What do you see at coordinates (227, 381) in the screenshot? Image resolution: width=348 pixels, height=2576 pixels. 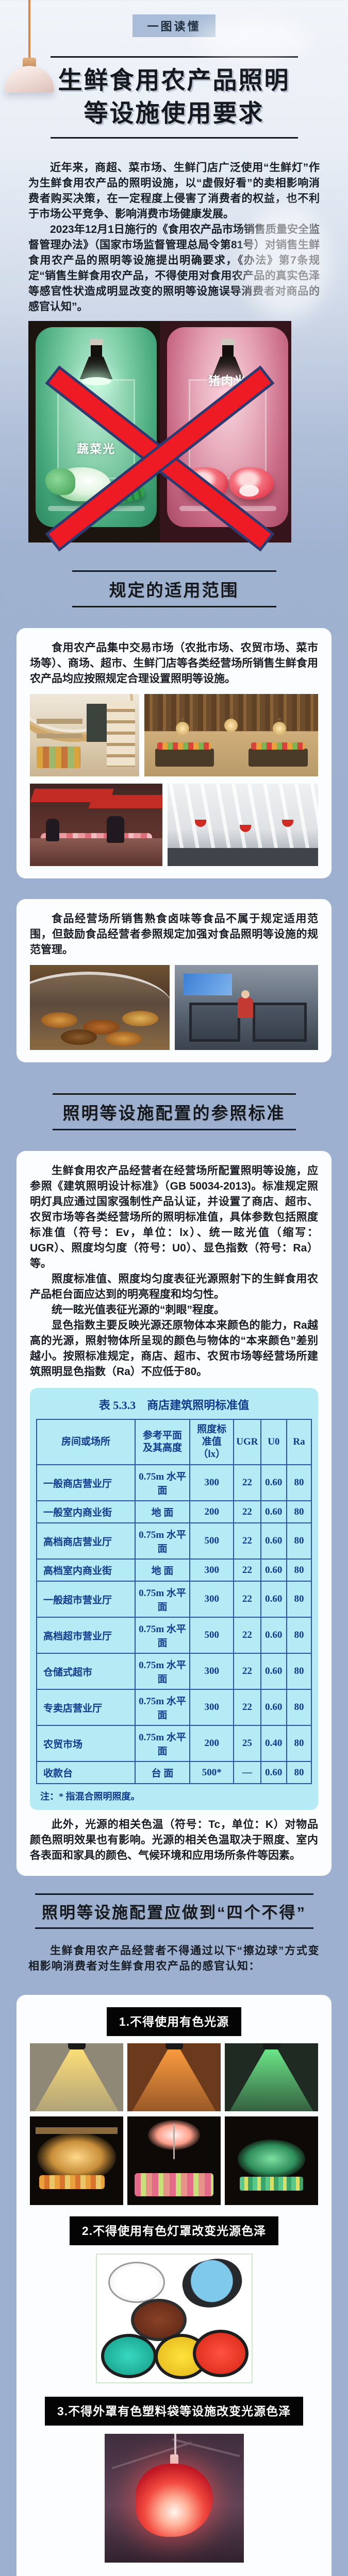 I see `pork-light-label: 猪肉光` at bounding box center [227, 381].